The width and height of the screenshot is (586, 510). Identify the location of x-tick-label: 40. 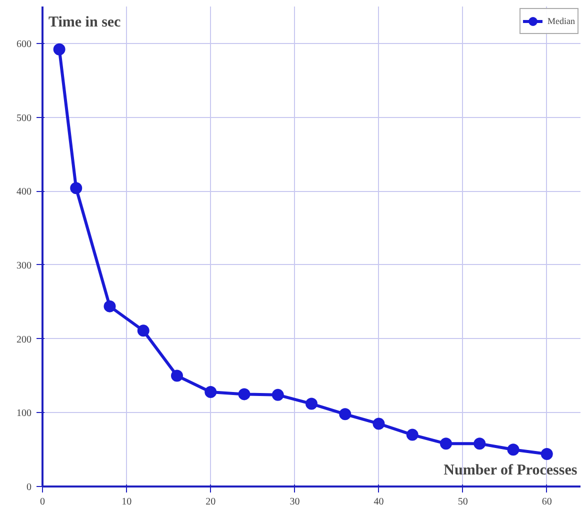
(379, 502).